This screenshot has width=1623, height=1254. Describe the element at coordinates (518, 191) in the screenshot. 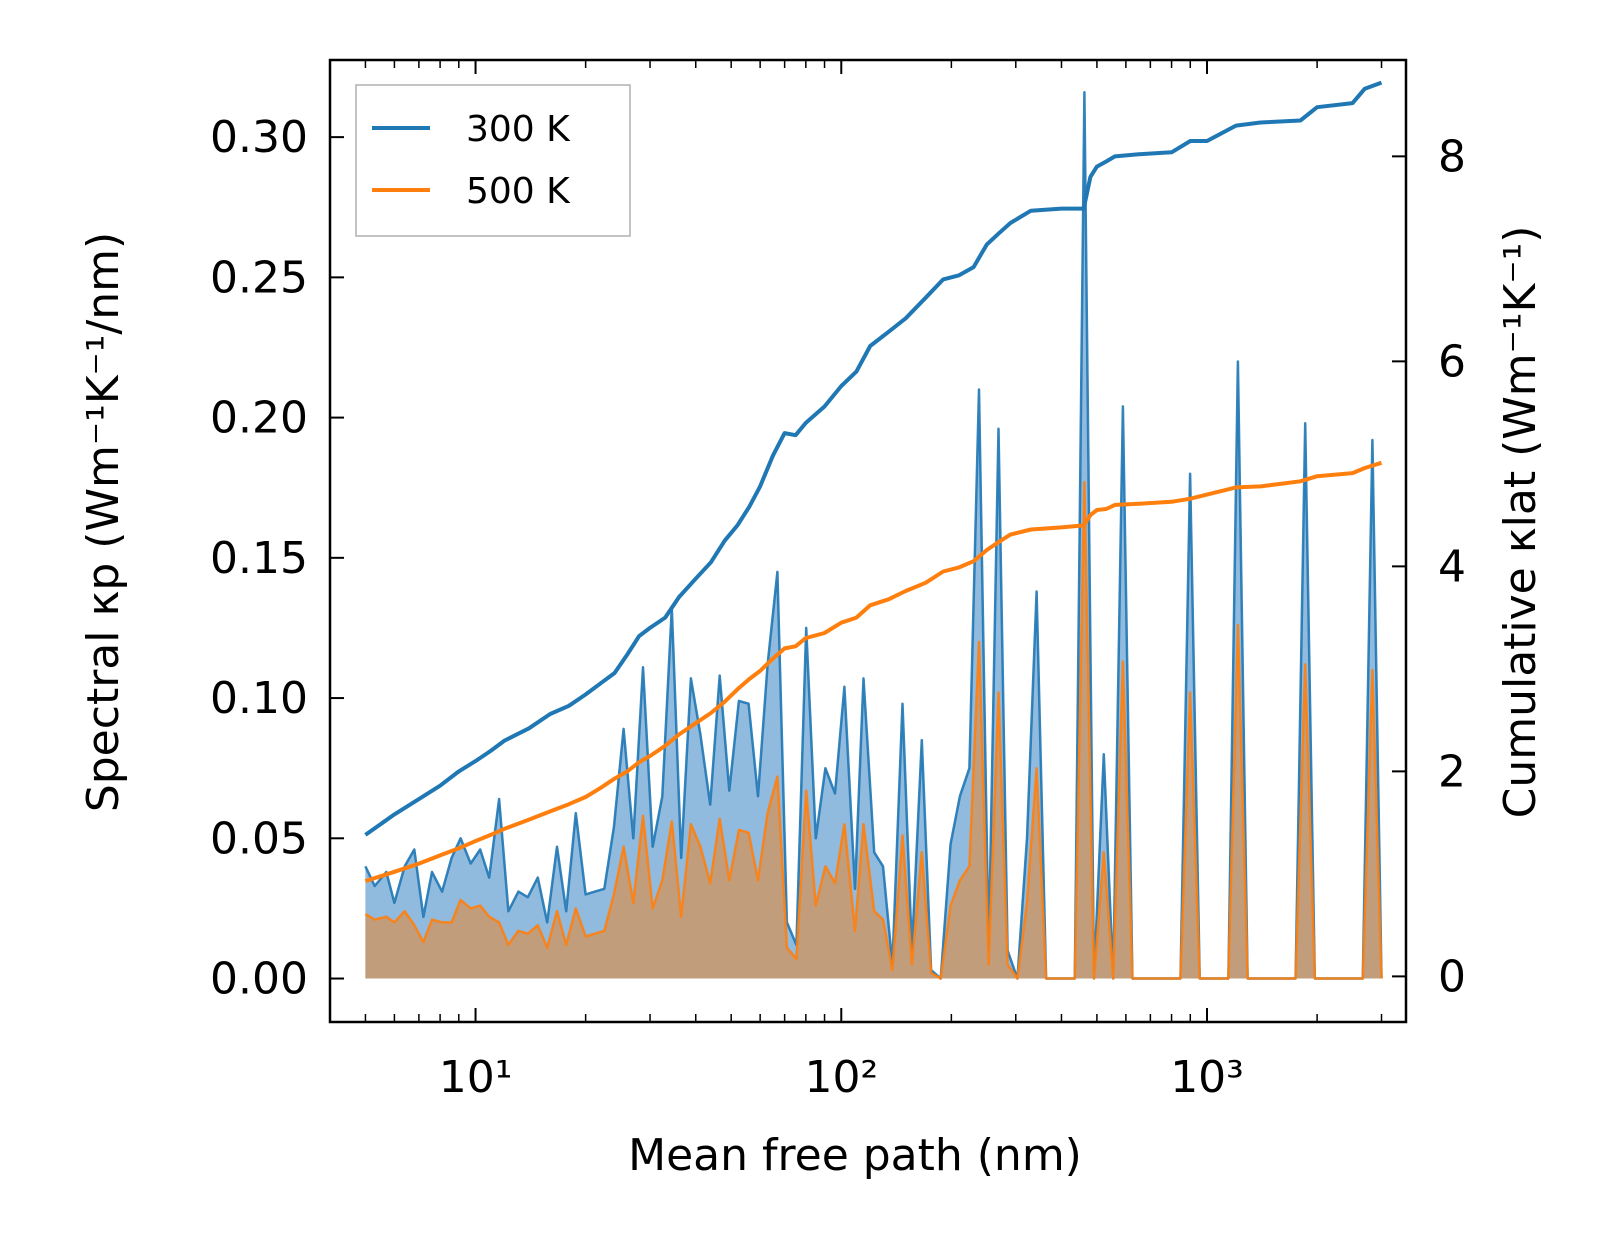

I see `legend-label-500k: 500 K` at that location.